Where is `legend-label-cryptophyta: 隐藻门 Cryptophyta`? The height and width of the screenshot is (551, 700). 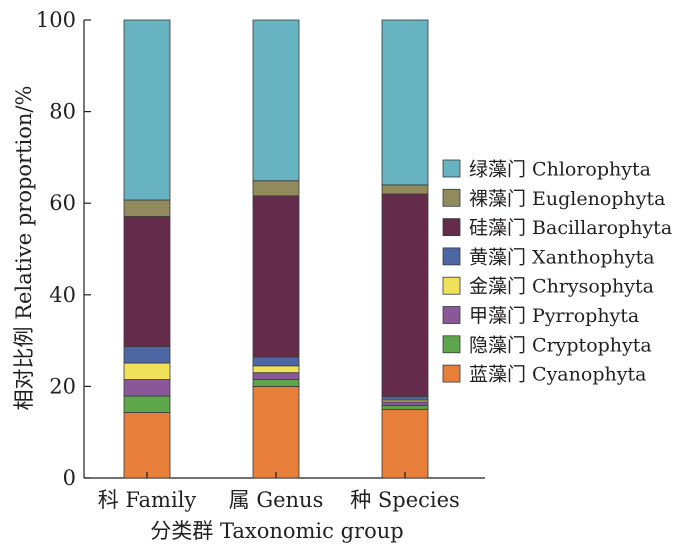
legend-label-cryptophyta: 隐藻门 Cryptophyta is located at coordinates (560, 345).